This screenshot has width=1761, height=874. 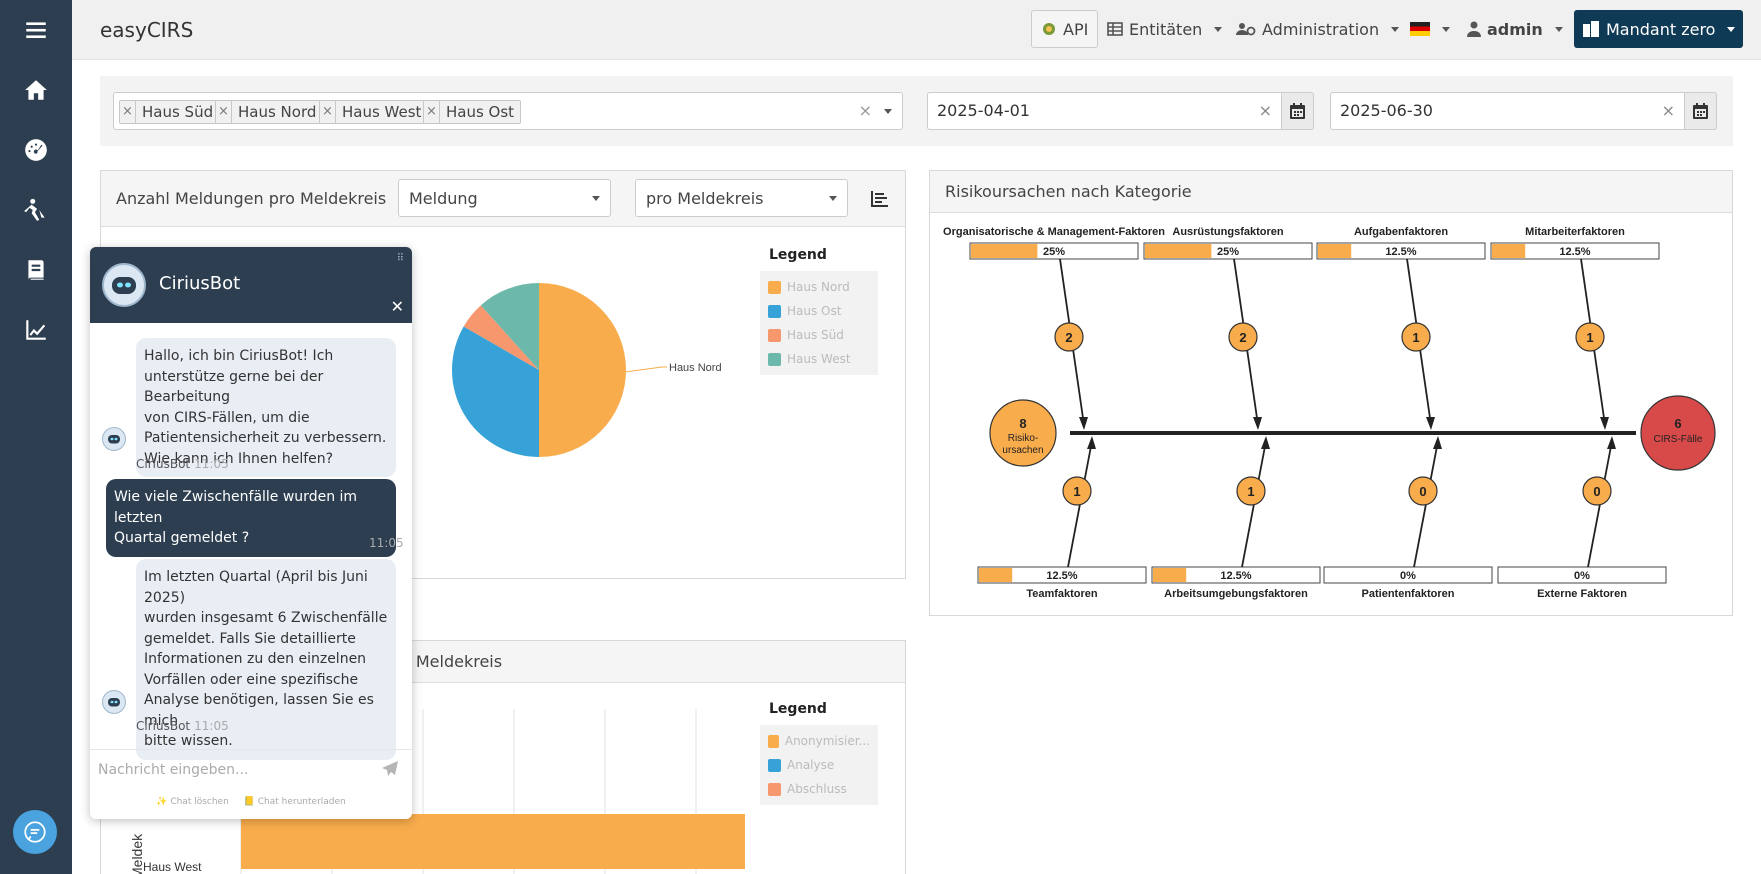 I want to click on panel-header: Risikoursachen nach Kategorie, so click(x=1331, y=192).